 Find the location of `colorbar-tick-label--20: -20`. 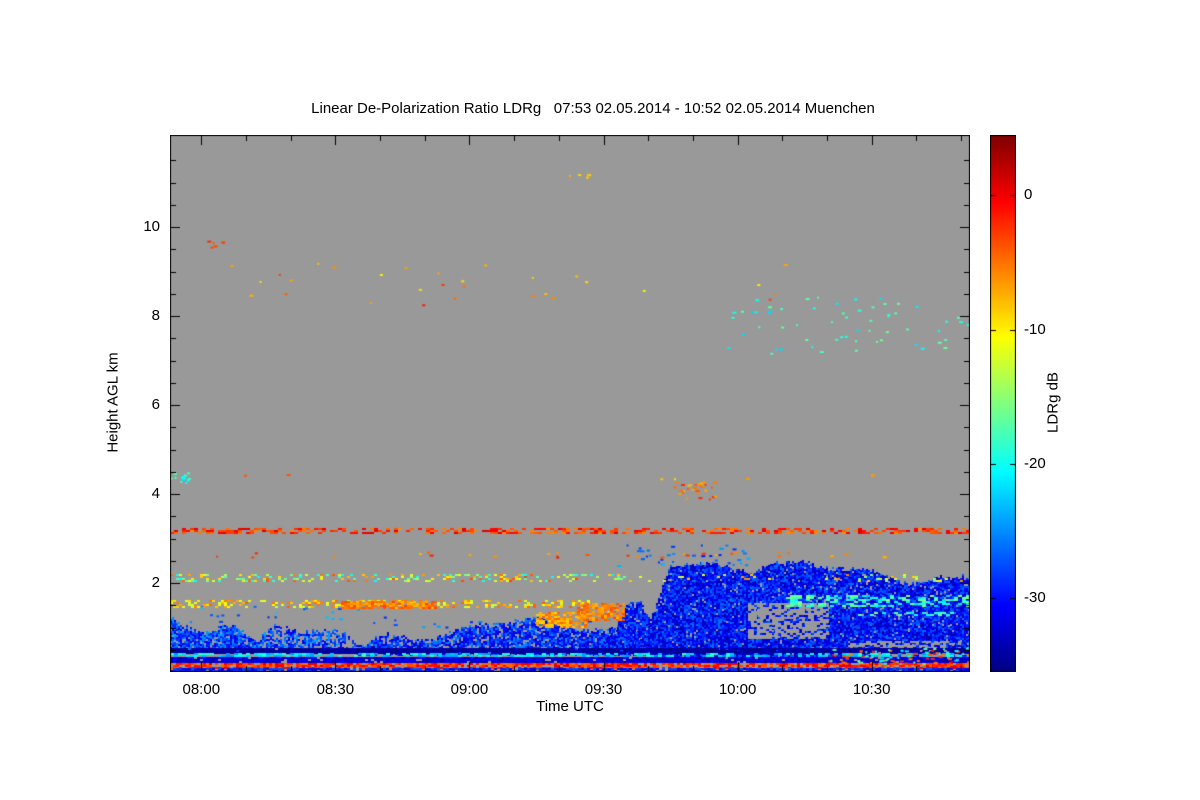

colorbar-tick-label--20: -20 is located at coordinates (1035, 463).